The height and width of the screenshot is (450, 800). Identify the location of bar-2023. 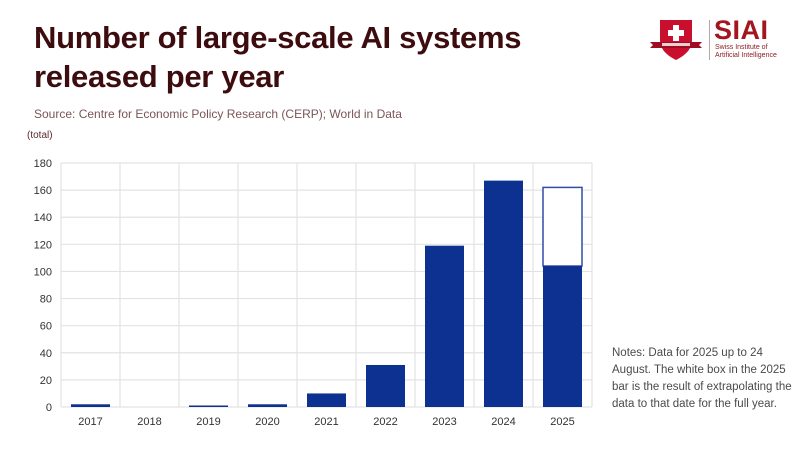
(444, 326).